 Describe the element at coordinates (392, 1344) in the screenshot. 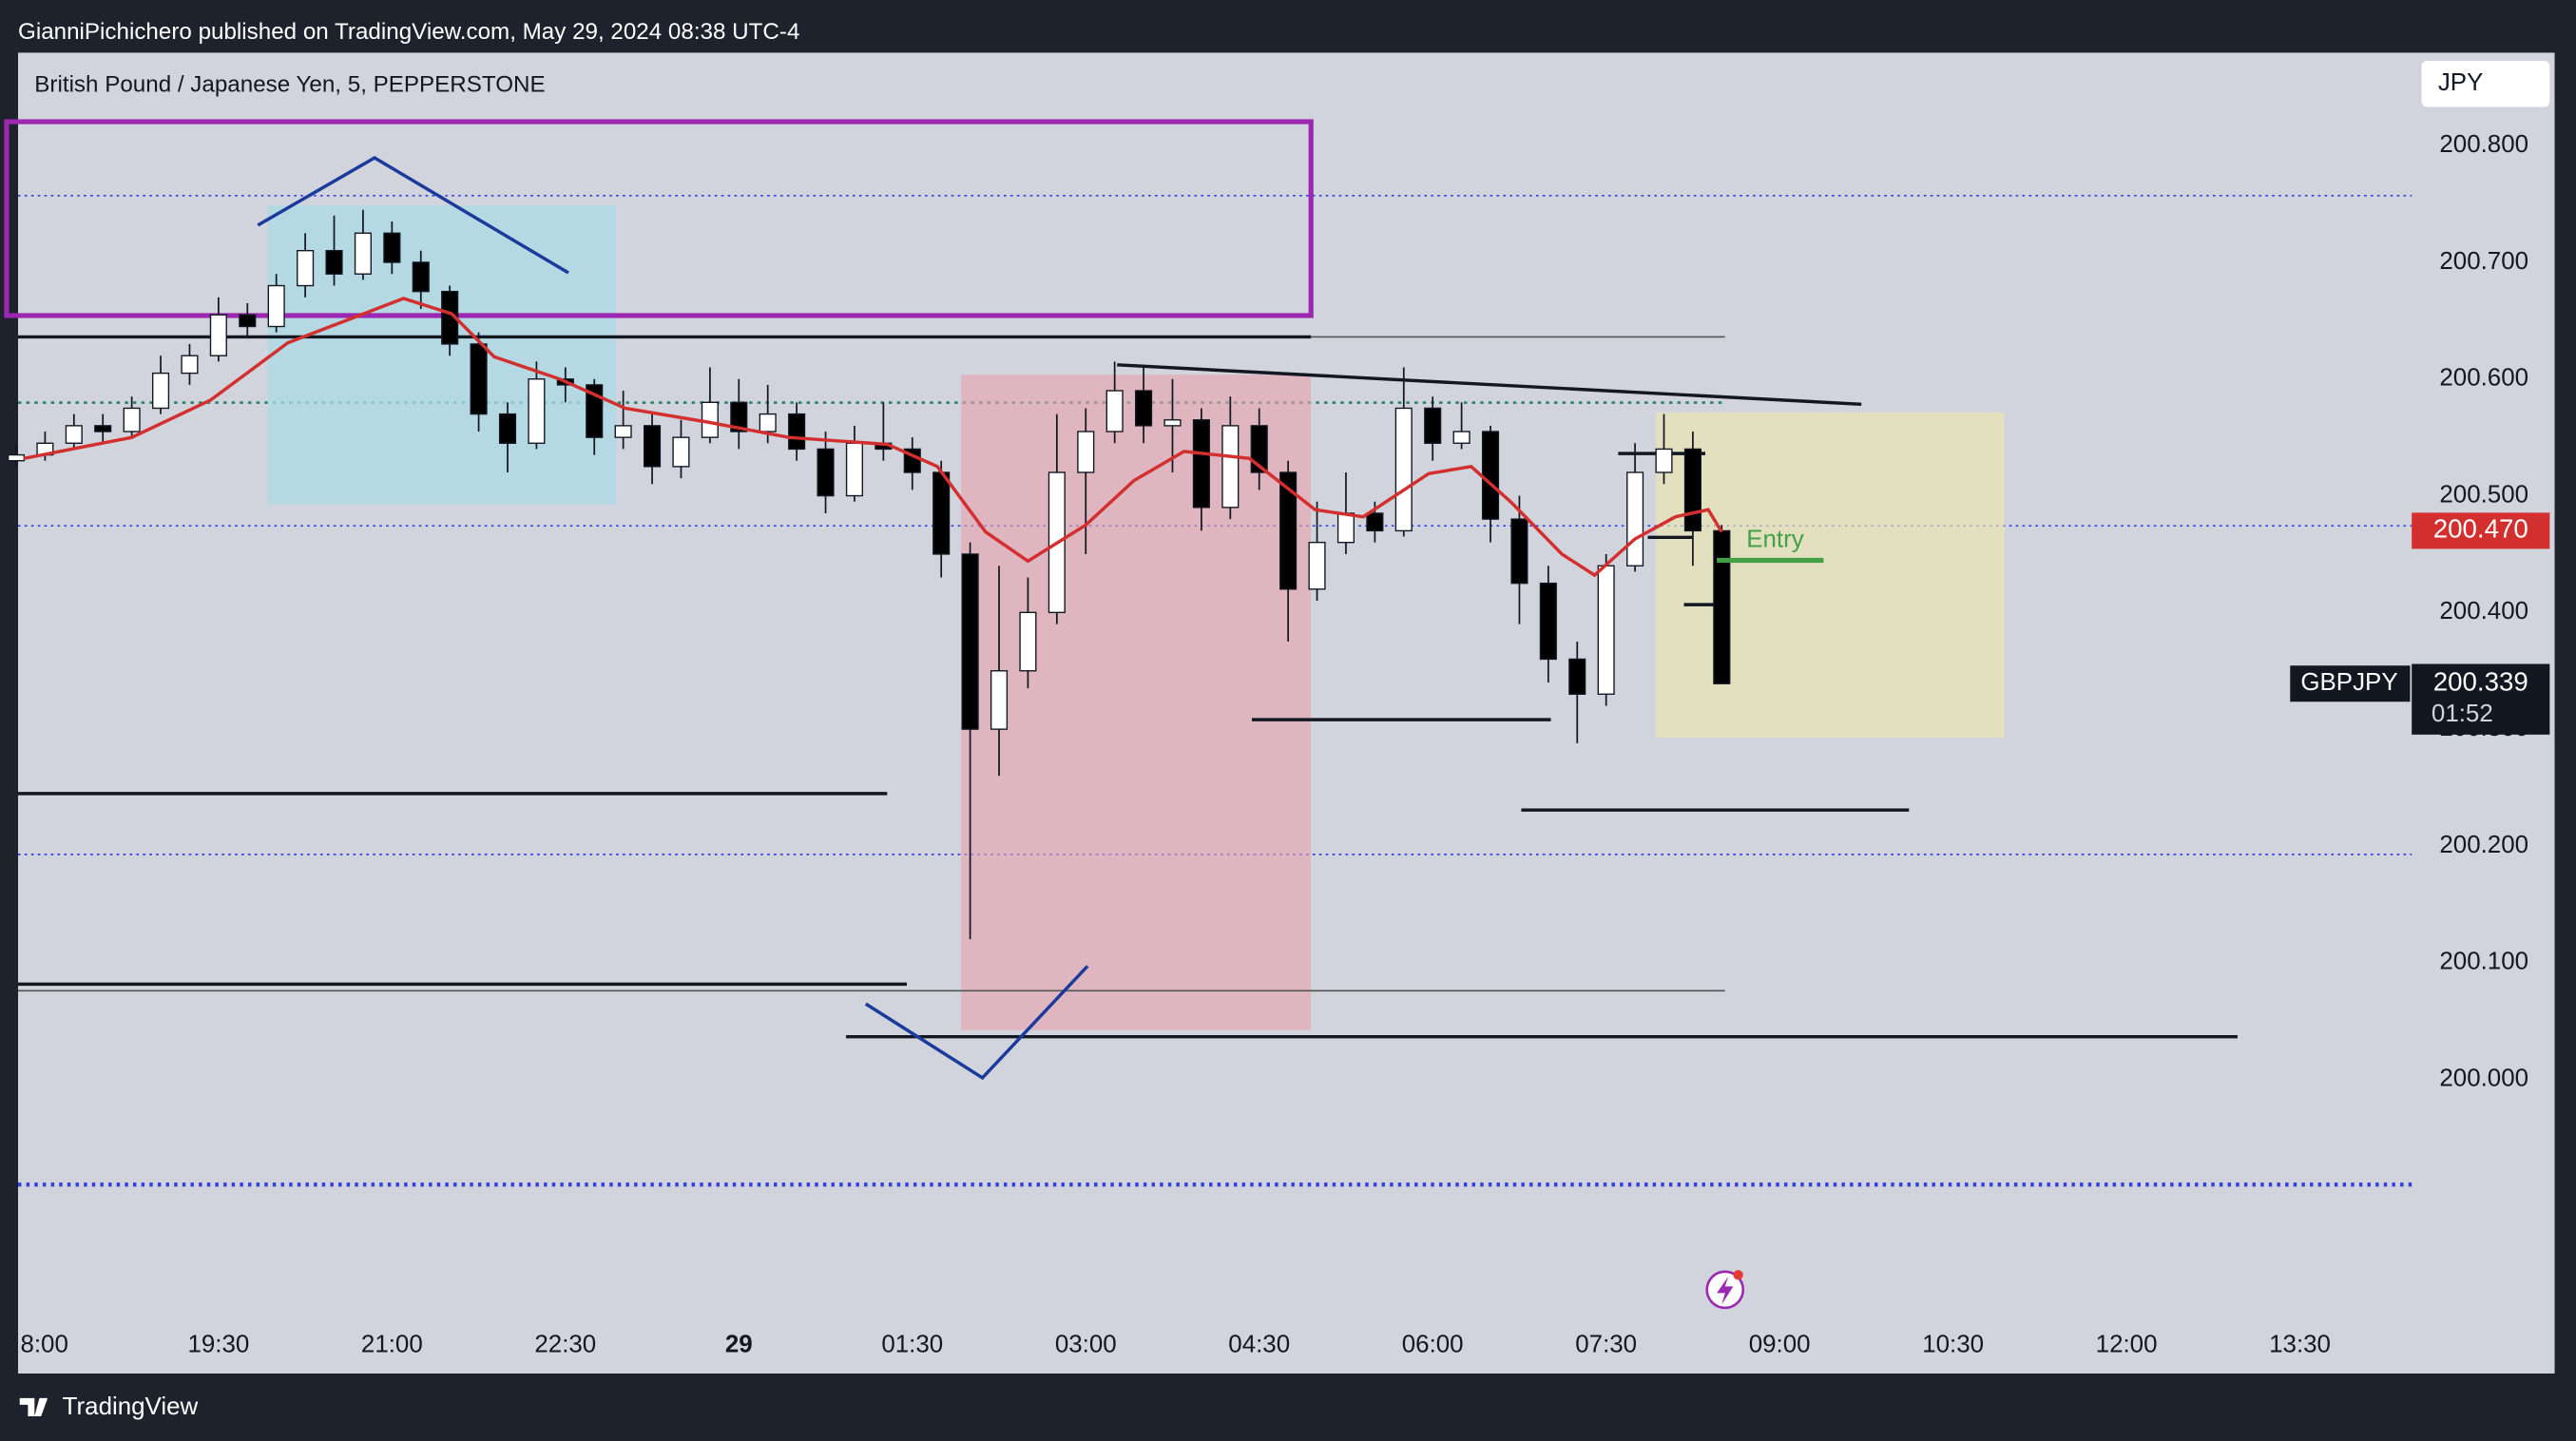

I see `x-tick-label: 21:00` at that location.